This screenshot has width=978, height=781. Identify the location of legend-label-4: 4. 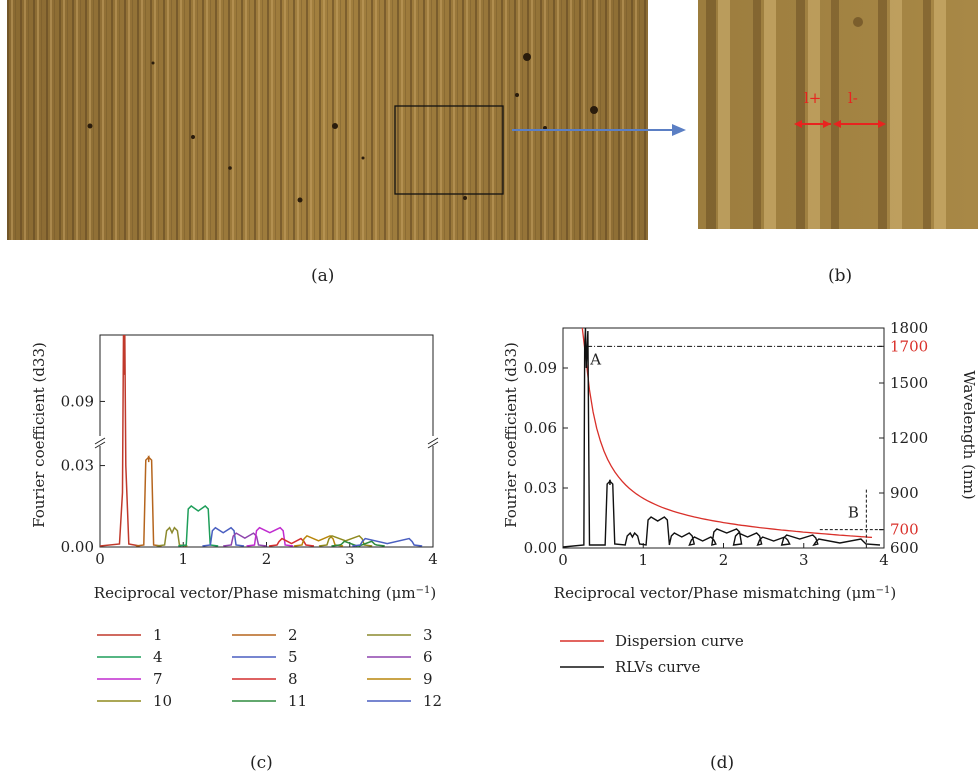
(158, 657).